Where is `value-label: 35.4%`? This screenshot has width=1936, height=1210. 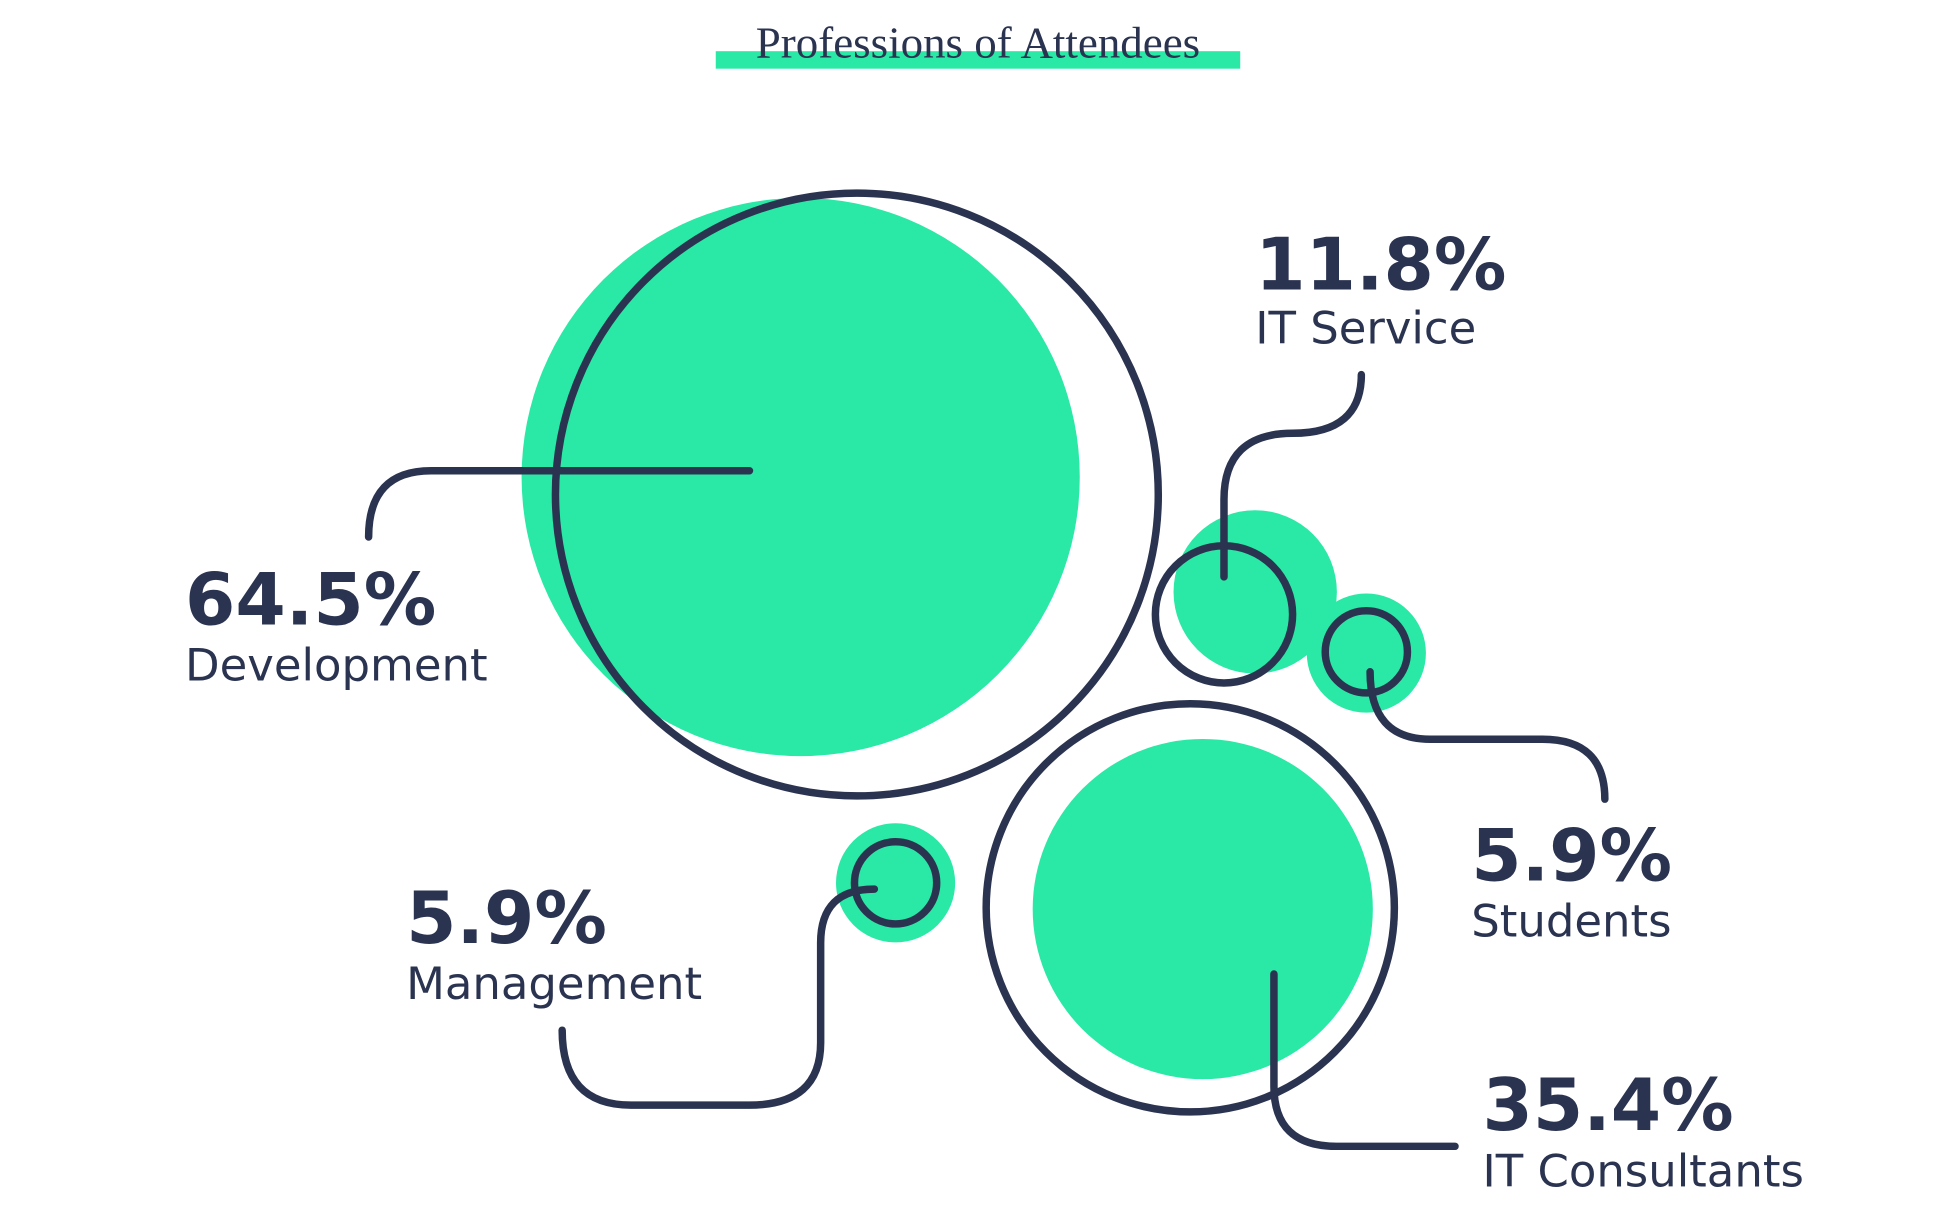
value-label: 35.4% is located at coordinates (1607, 1106).